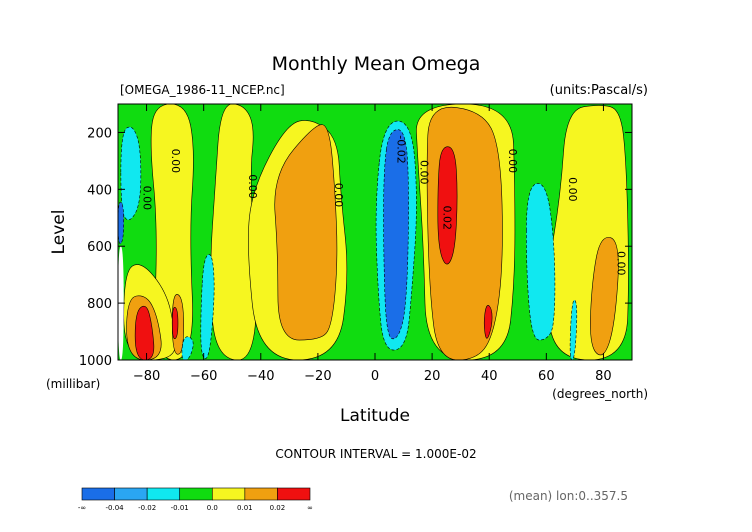  I want to click on colorbar: -∞ -0.04 -0.02 -0.01 0.0 0.01 0.02 ∞, so click(195, 499).